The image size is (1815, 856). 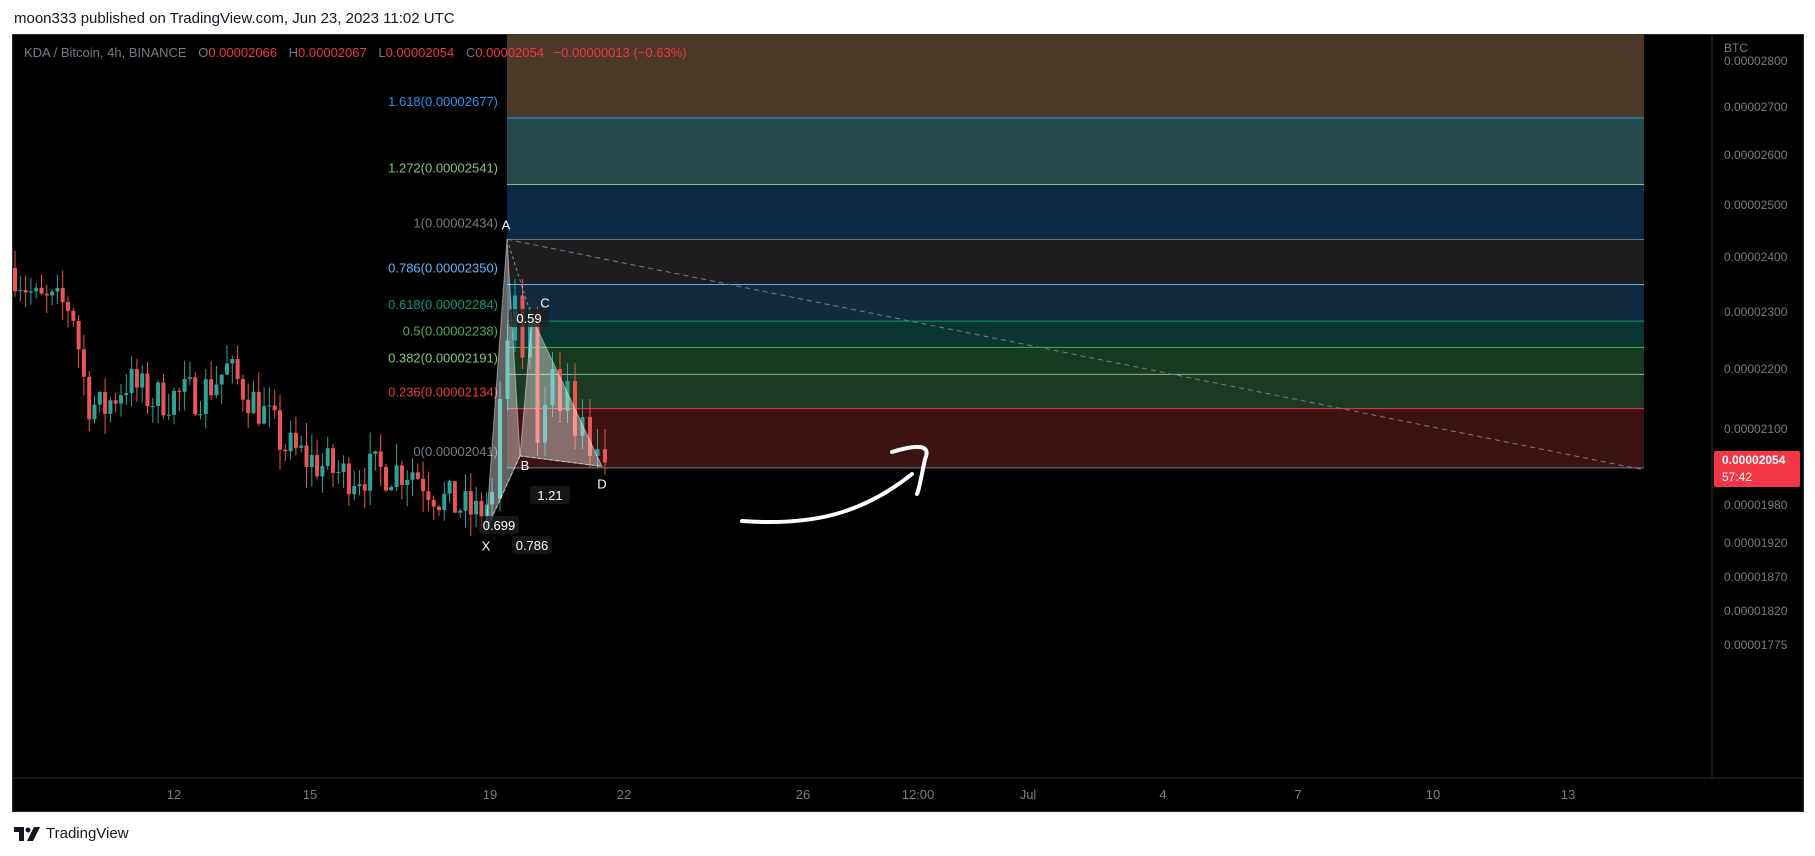 I want to click on price-tick-label: 0.00001820, so click(x=1756, y=611).